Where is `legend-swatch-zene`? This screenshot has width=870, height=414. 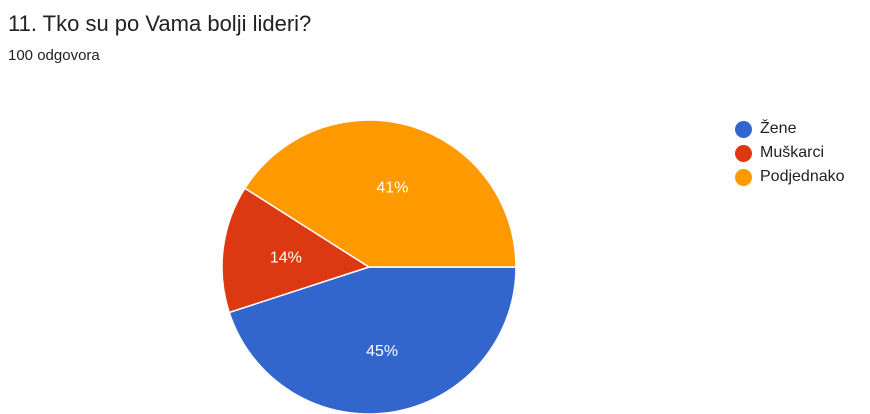 legend-swatch-zene is located at coordinates (743, 129).